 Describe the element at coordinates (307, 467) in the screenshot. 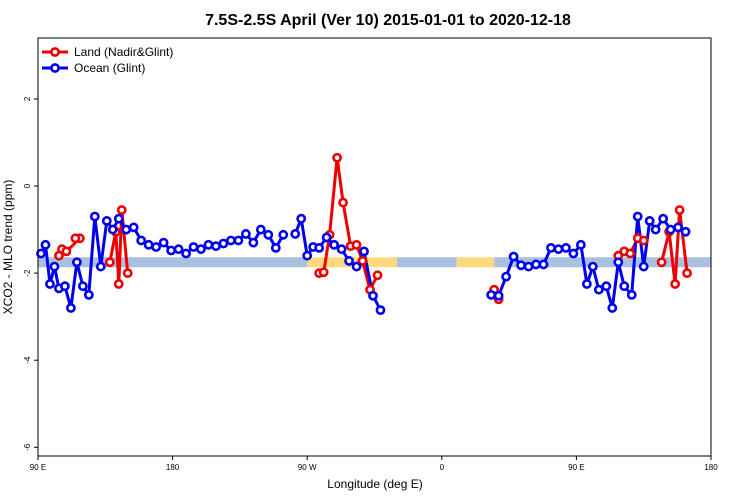

I see `x-tick-label: 90 W` at that location.